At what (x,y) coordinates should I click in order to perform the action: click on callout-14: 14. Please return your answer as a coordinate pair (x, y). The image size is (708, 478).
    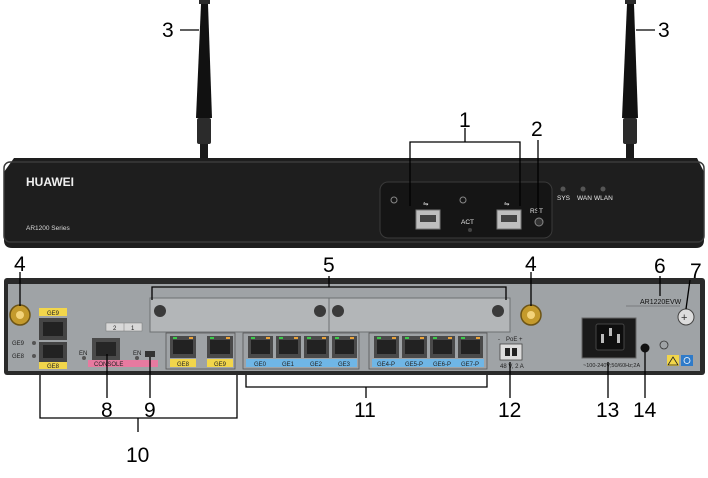
    Looking at the image, I should click on (645, 410).